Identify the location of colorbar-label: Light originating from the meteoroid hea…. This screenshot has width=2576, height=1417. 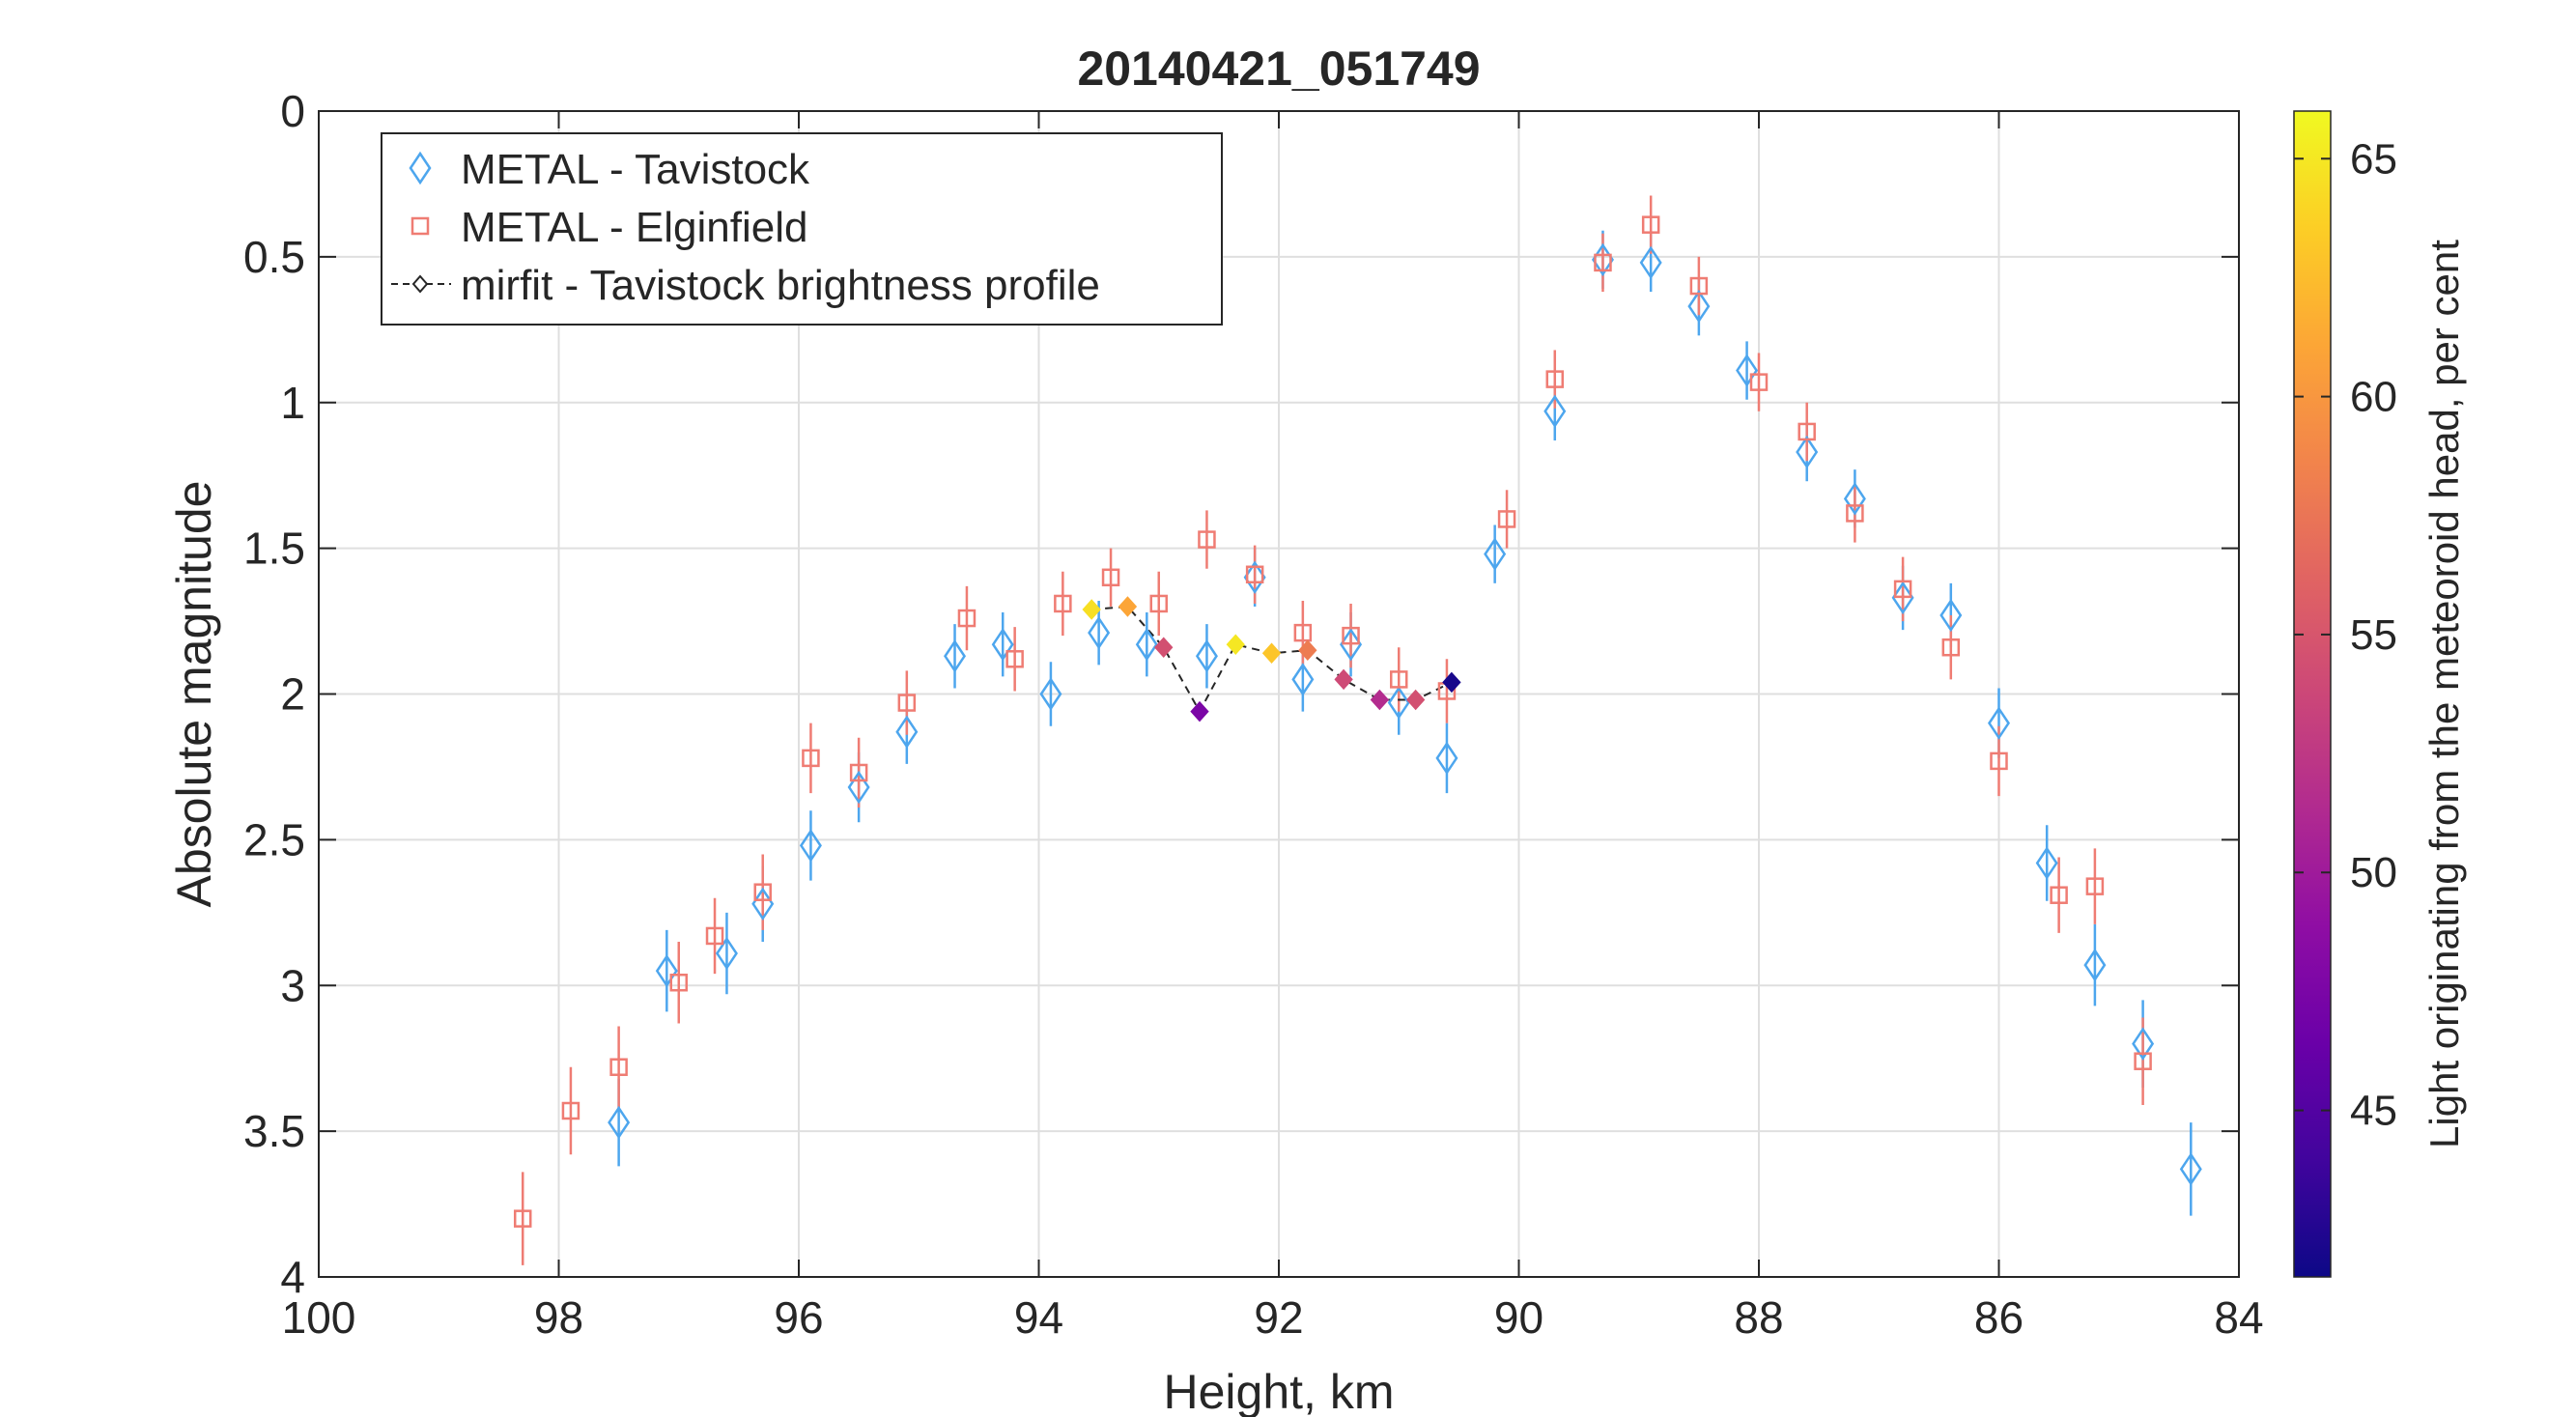
(2444, 694).